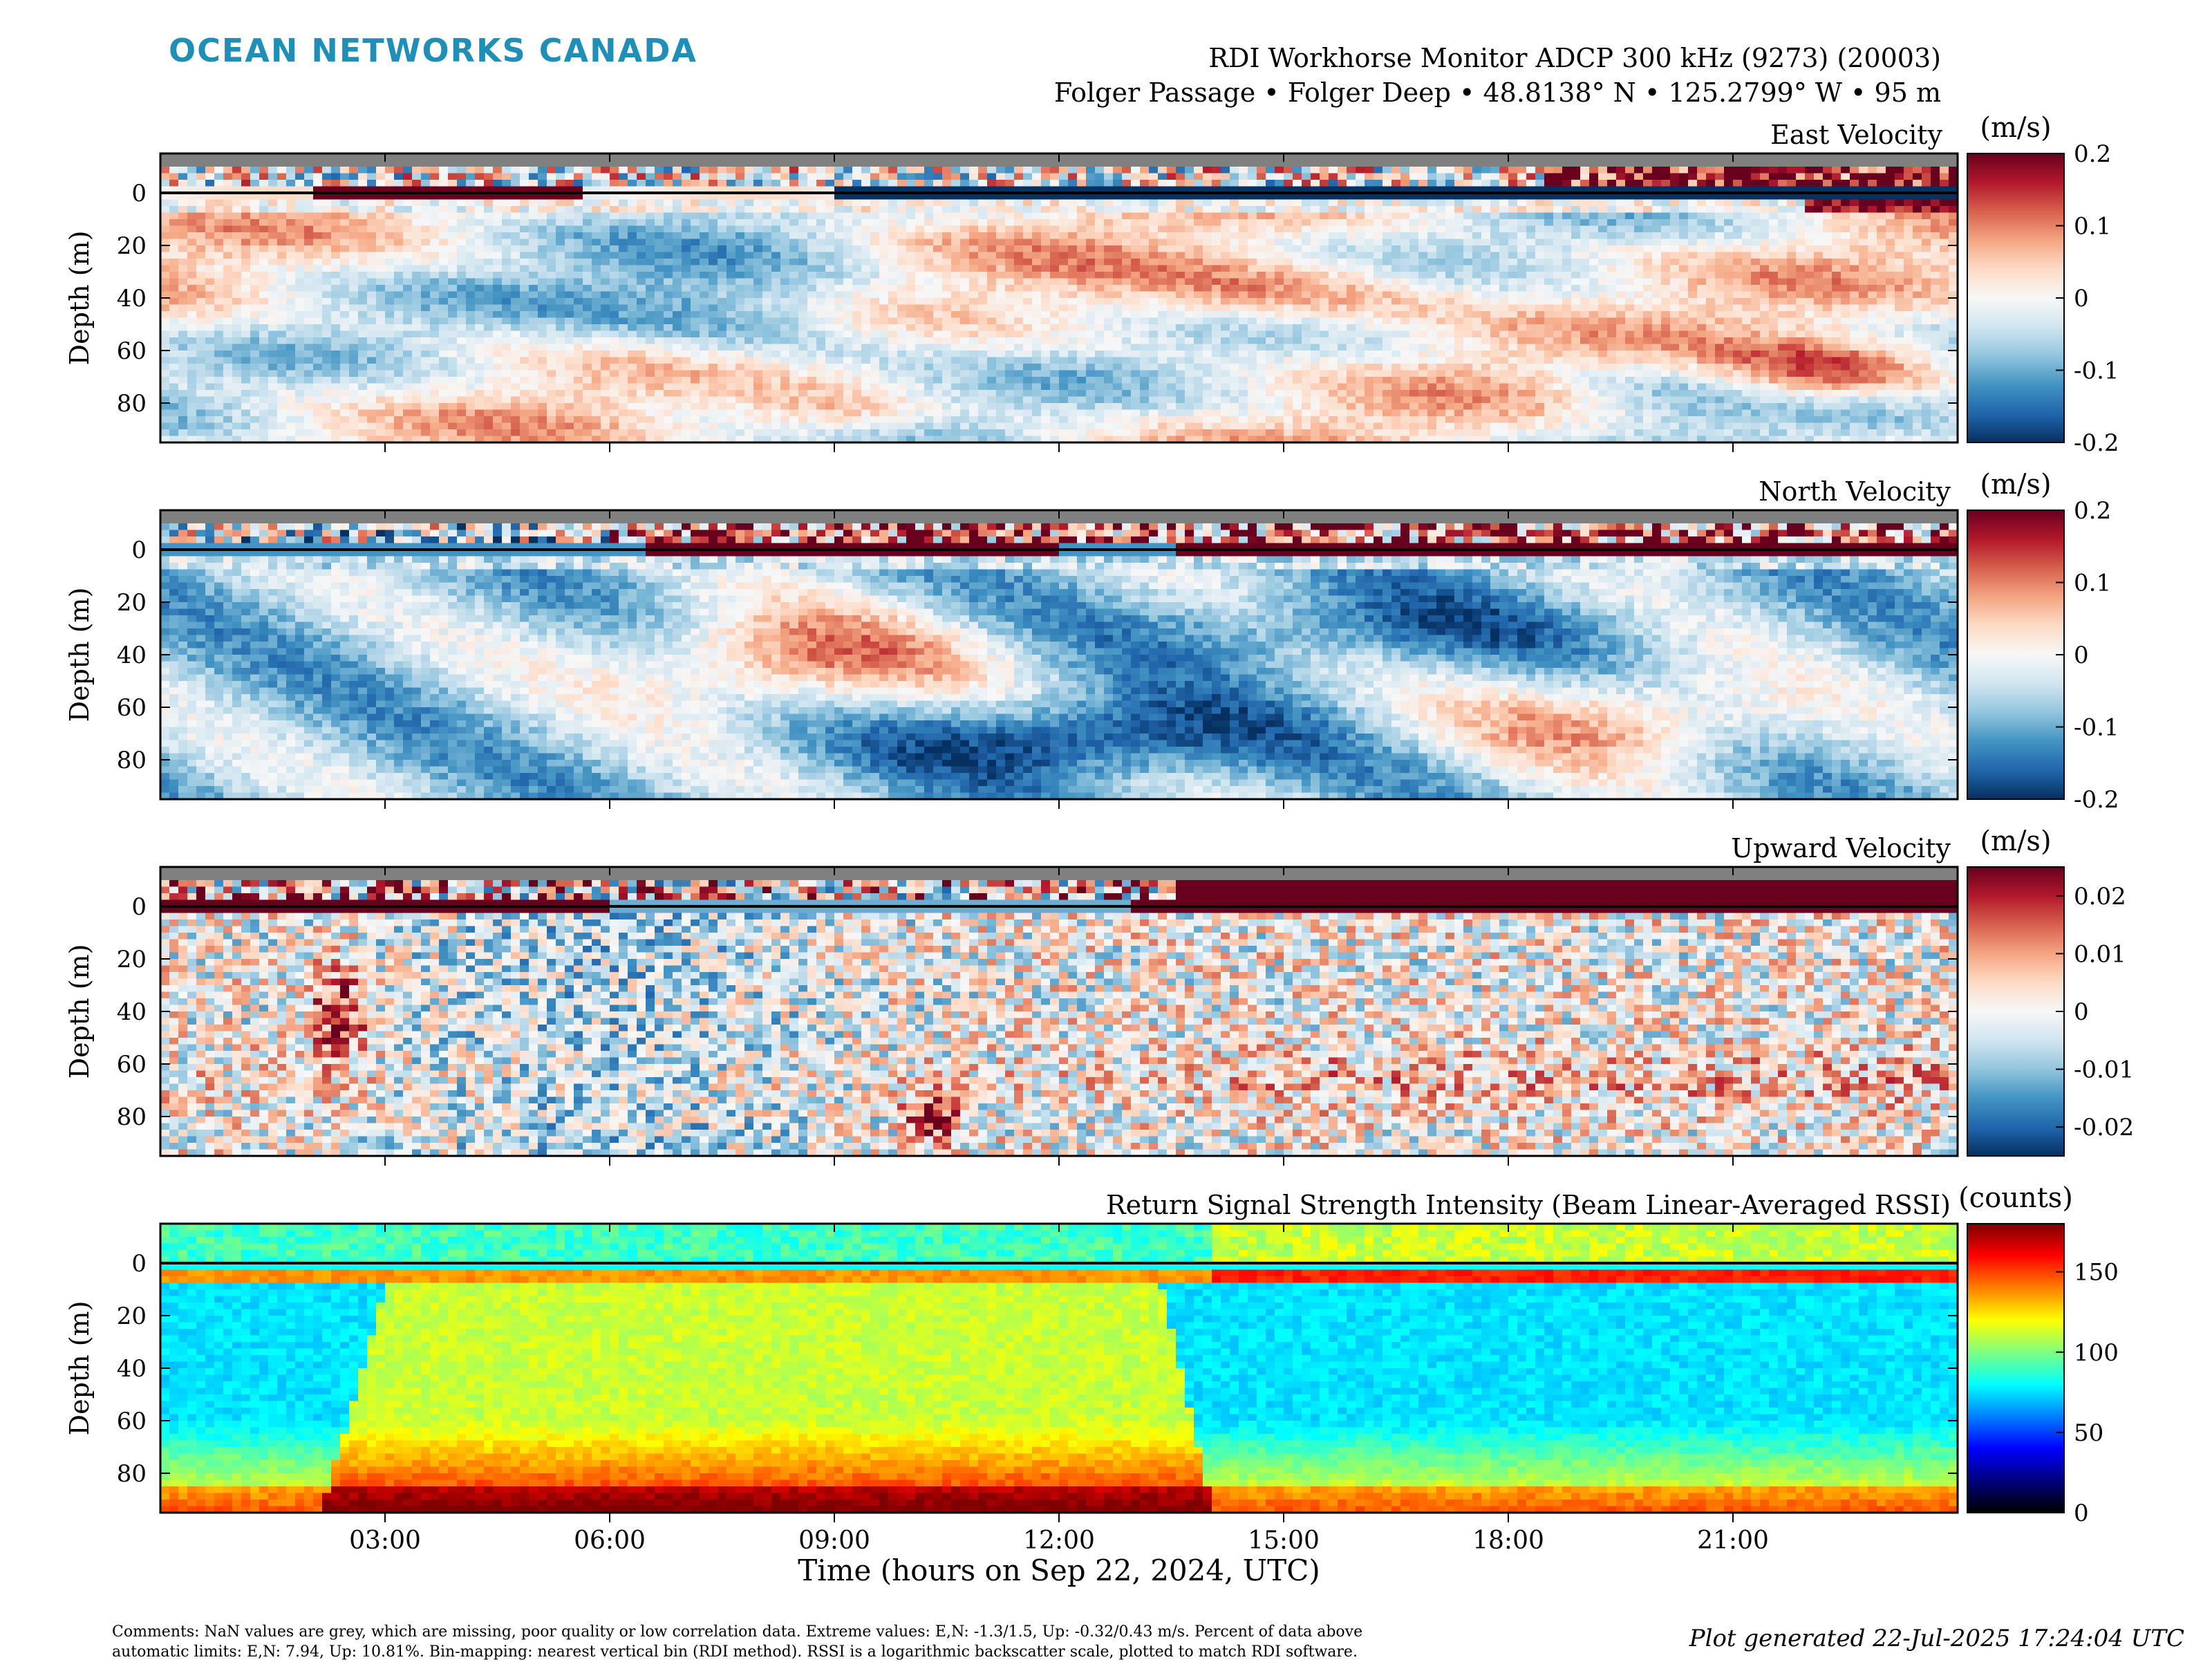 This screenshot has width=2212, height=1662. I want to click on x-tick-label: 21:00, so click(1733, 1541).